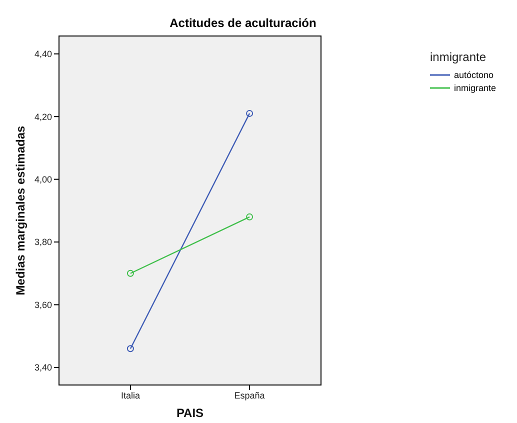 This screenshot has width=517, height=423. Describe the element at coordinates (20, 210) in the screenshot. I see `y-axis-title: Medias marginales estimadas` at that location.